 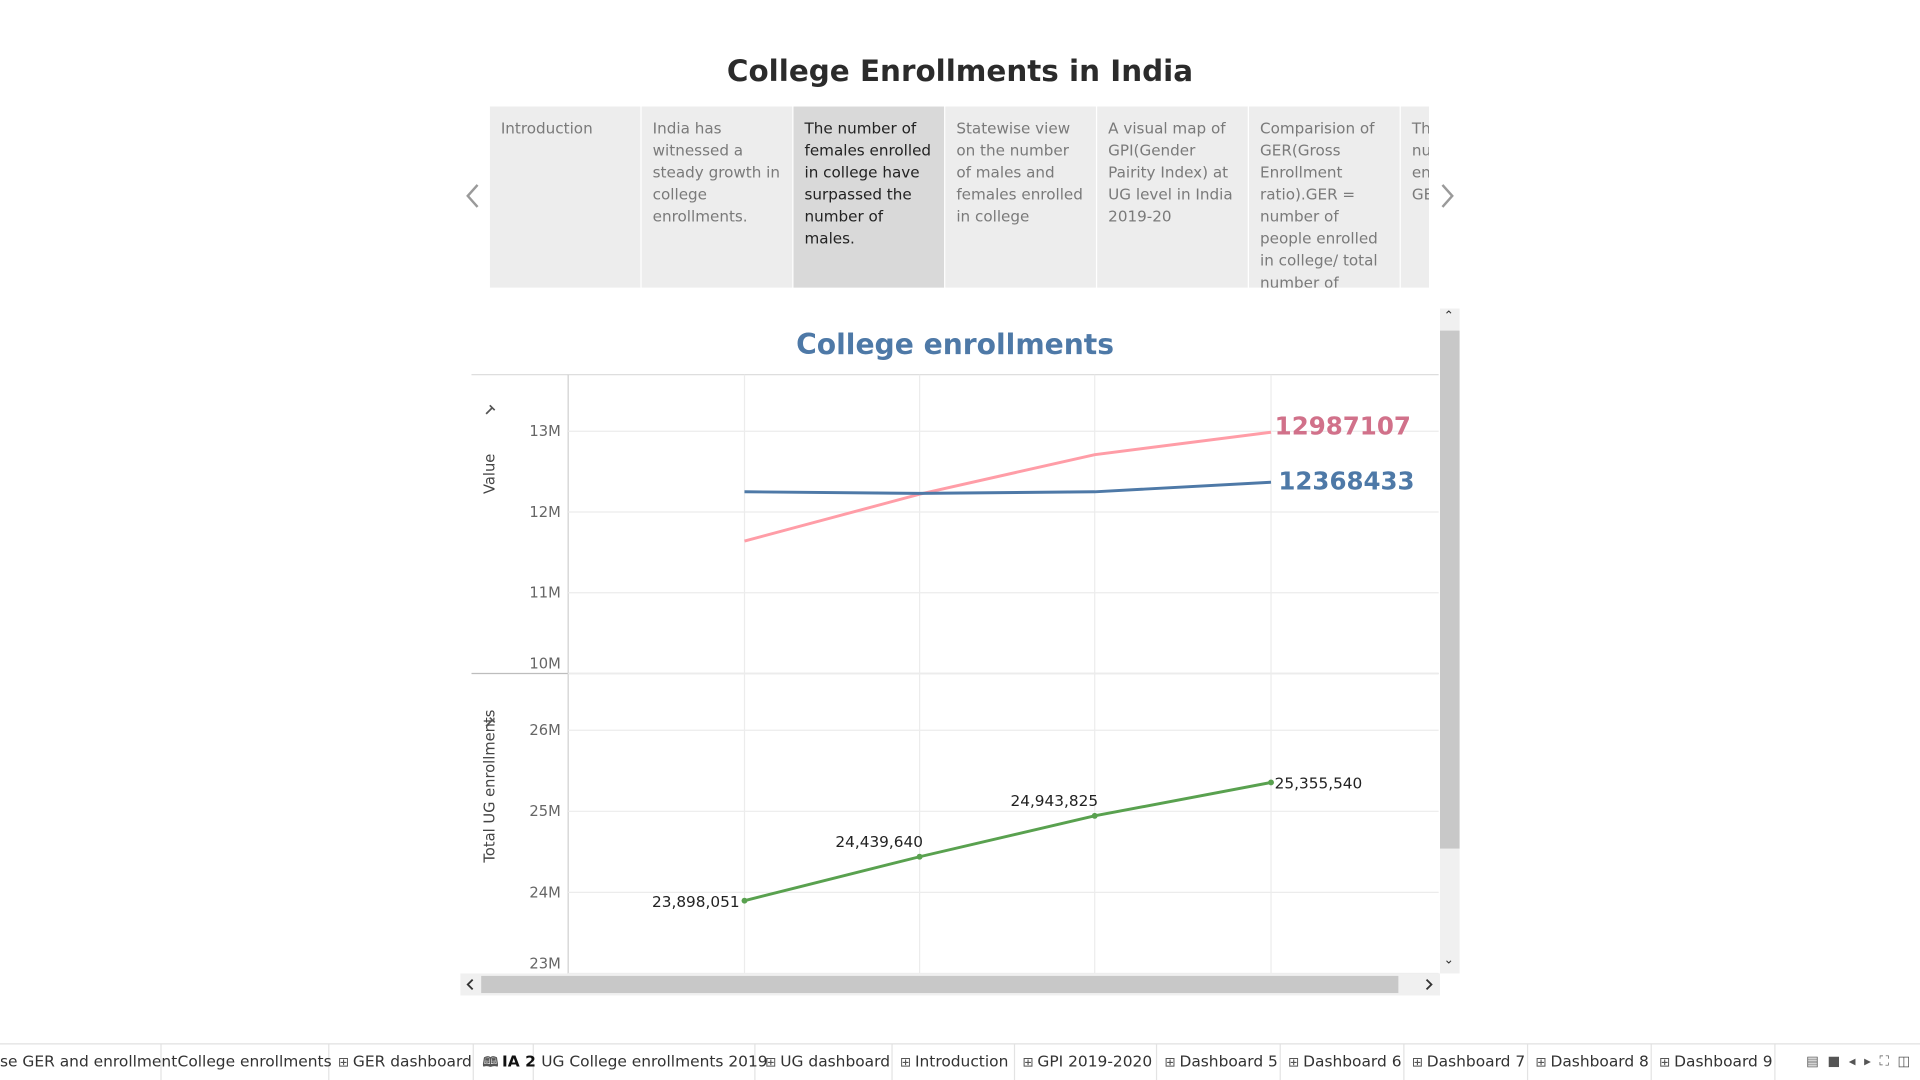 I want to click on tab-label: UG College enrollments 2019, so click(x=654, y=1061).